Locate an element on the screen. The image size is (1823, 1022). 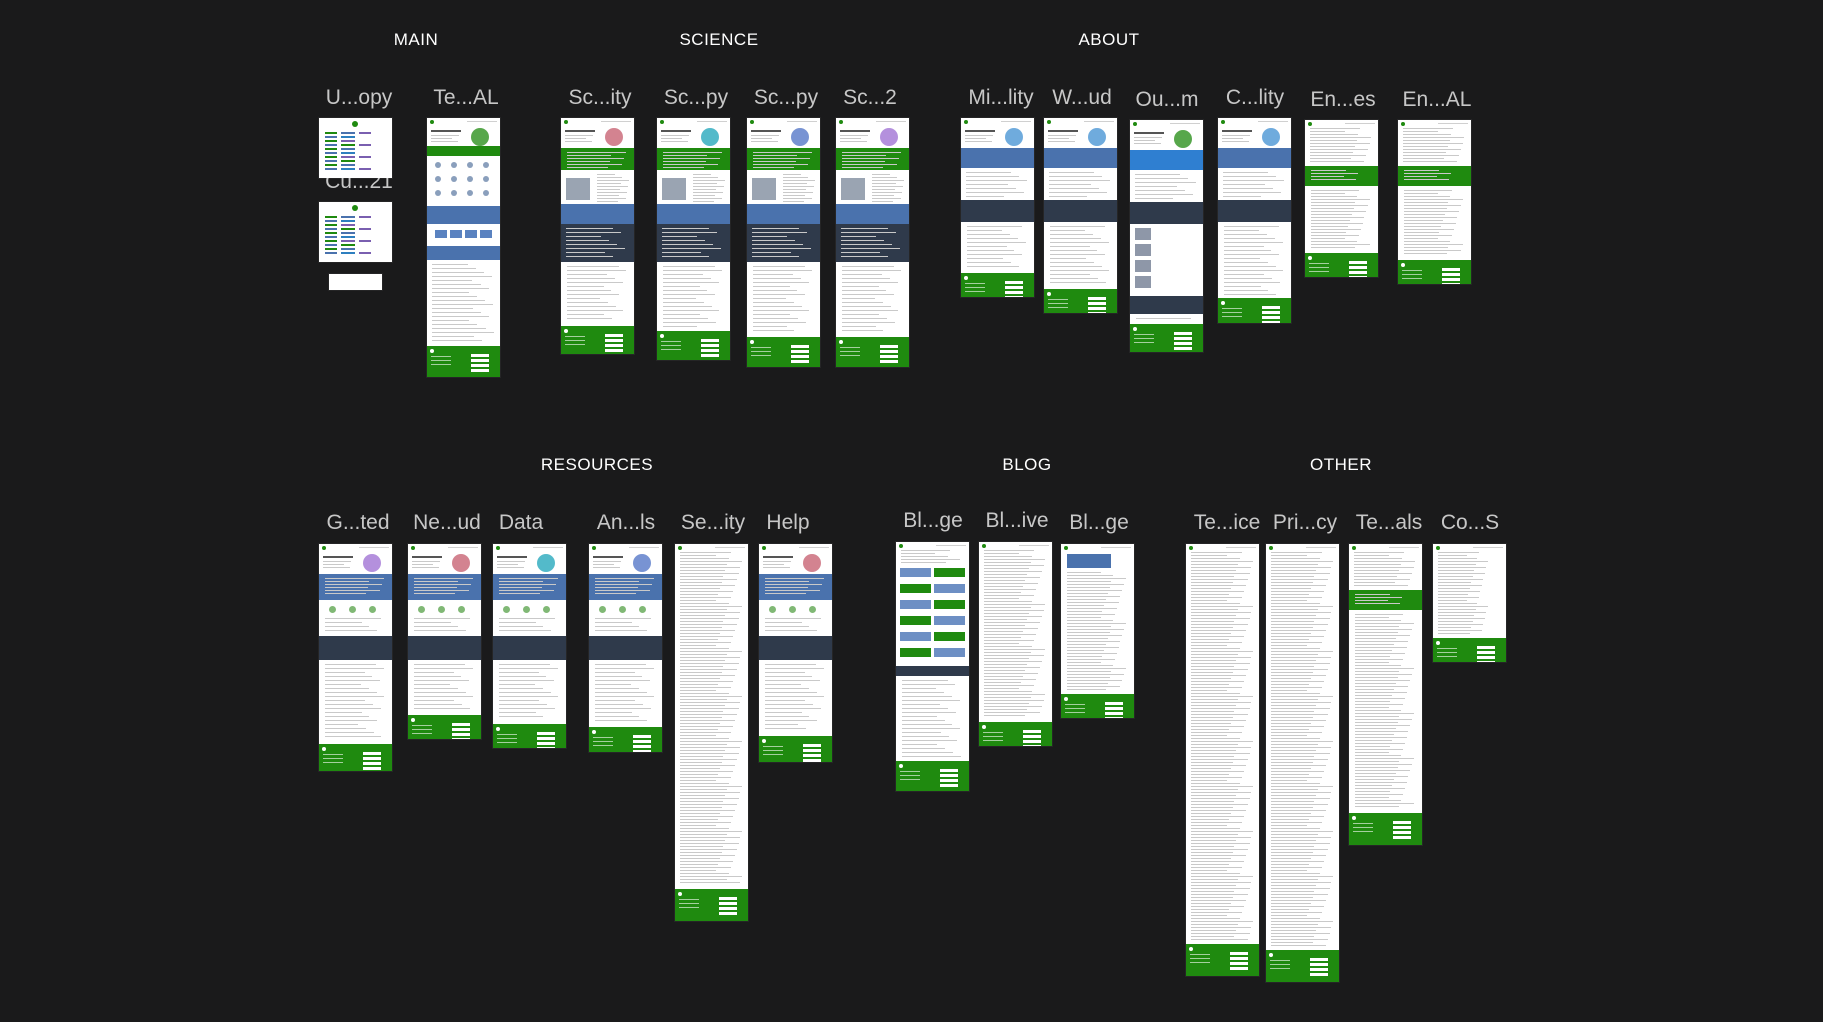
frame-label: Data is located at coordinates (521, 522).